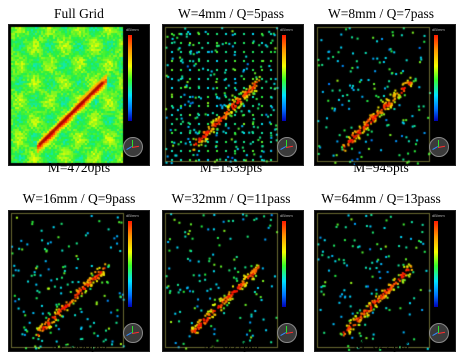  Describe the element at coordinates (79, 198) in the screenshot. I see `panel-title-w16: W=16mm / Q=9pass` at that location.